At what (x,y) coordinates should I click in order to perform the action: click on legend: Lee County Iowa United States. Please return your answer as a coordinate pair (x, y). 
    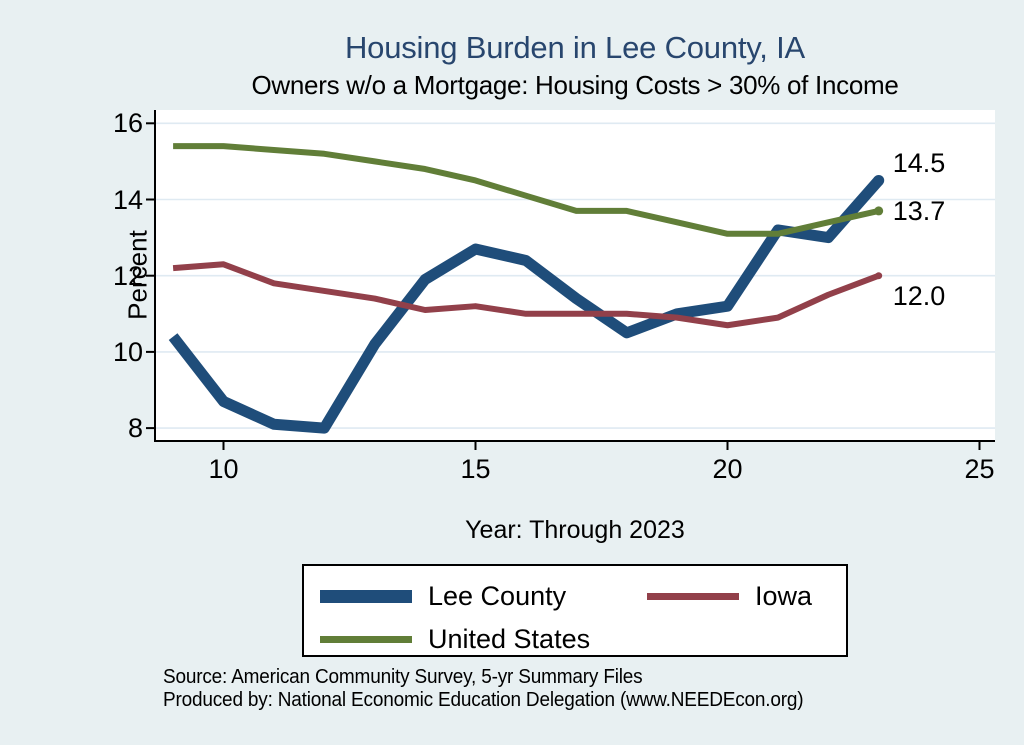
    Looking at the image, I should click on (575, 610).